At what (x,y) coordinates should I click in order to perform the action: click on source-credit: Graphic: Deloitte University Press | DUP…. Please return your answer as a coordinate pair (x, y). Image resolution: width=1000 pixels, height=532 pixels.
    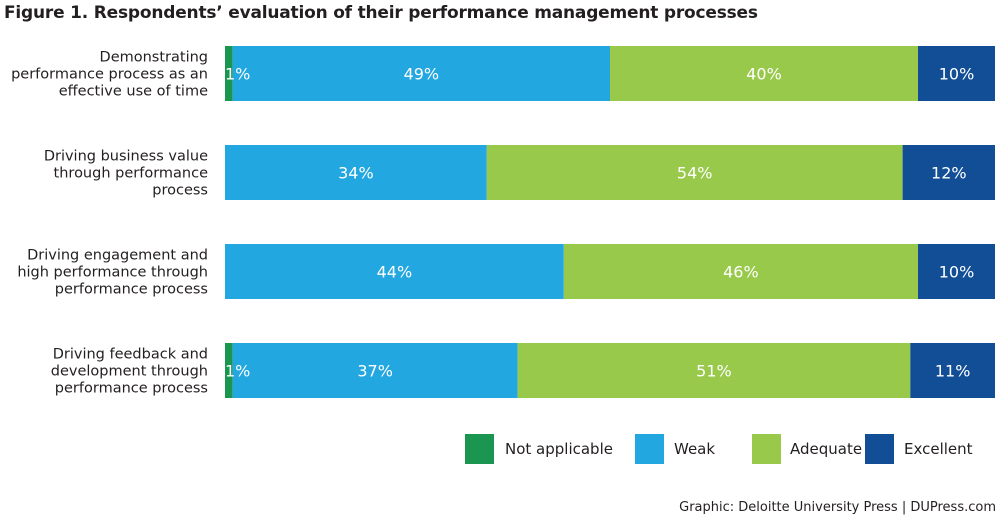
    Looking at the image, I should click on (837, 507).